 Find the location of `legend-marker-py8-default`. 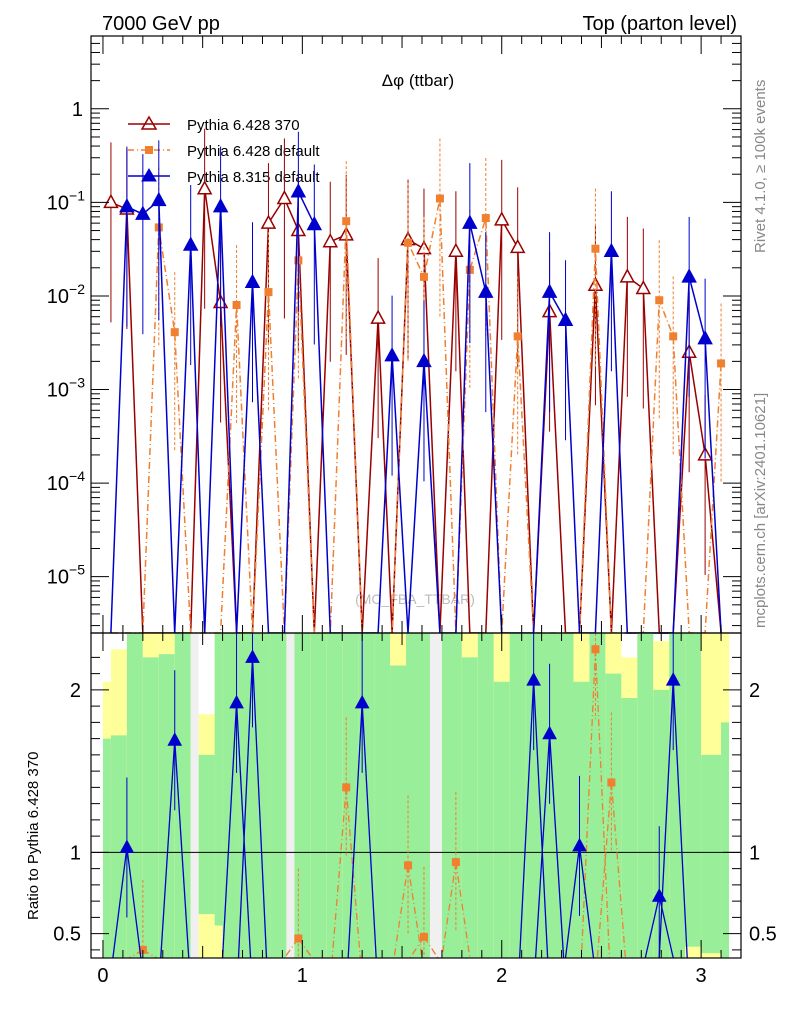

legend-marker-py8-default is located at coordinates (149, 175).